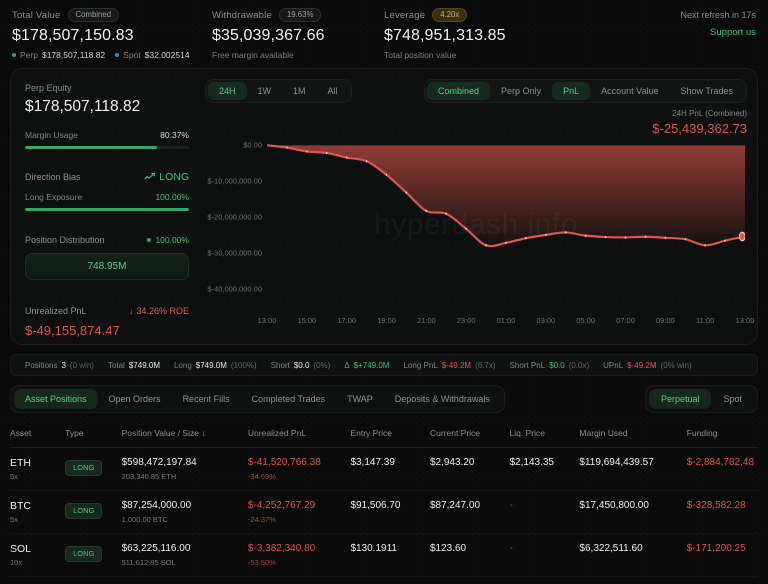 The width and height of the screenshot is (768, 584). Describe the element at coordinates (611, 548) in the screenshot. I see `margin-used: $6,322,511.60` at that location.